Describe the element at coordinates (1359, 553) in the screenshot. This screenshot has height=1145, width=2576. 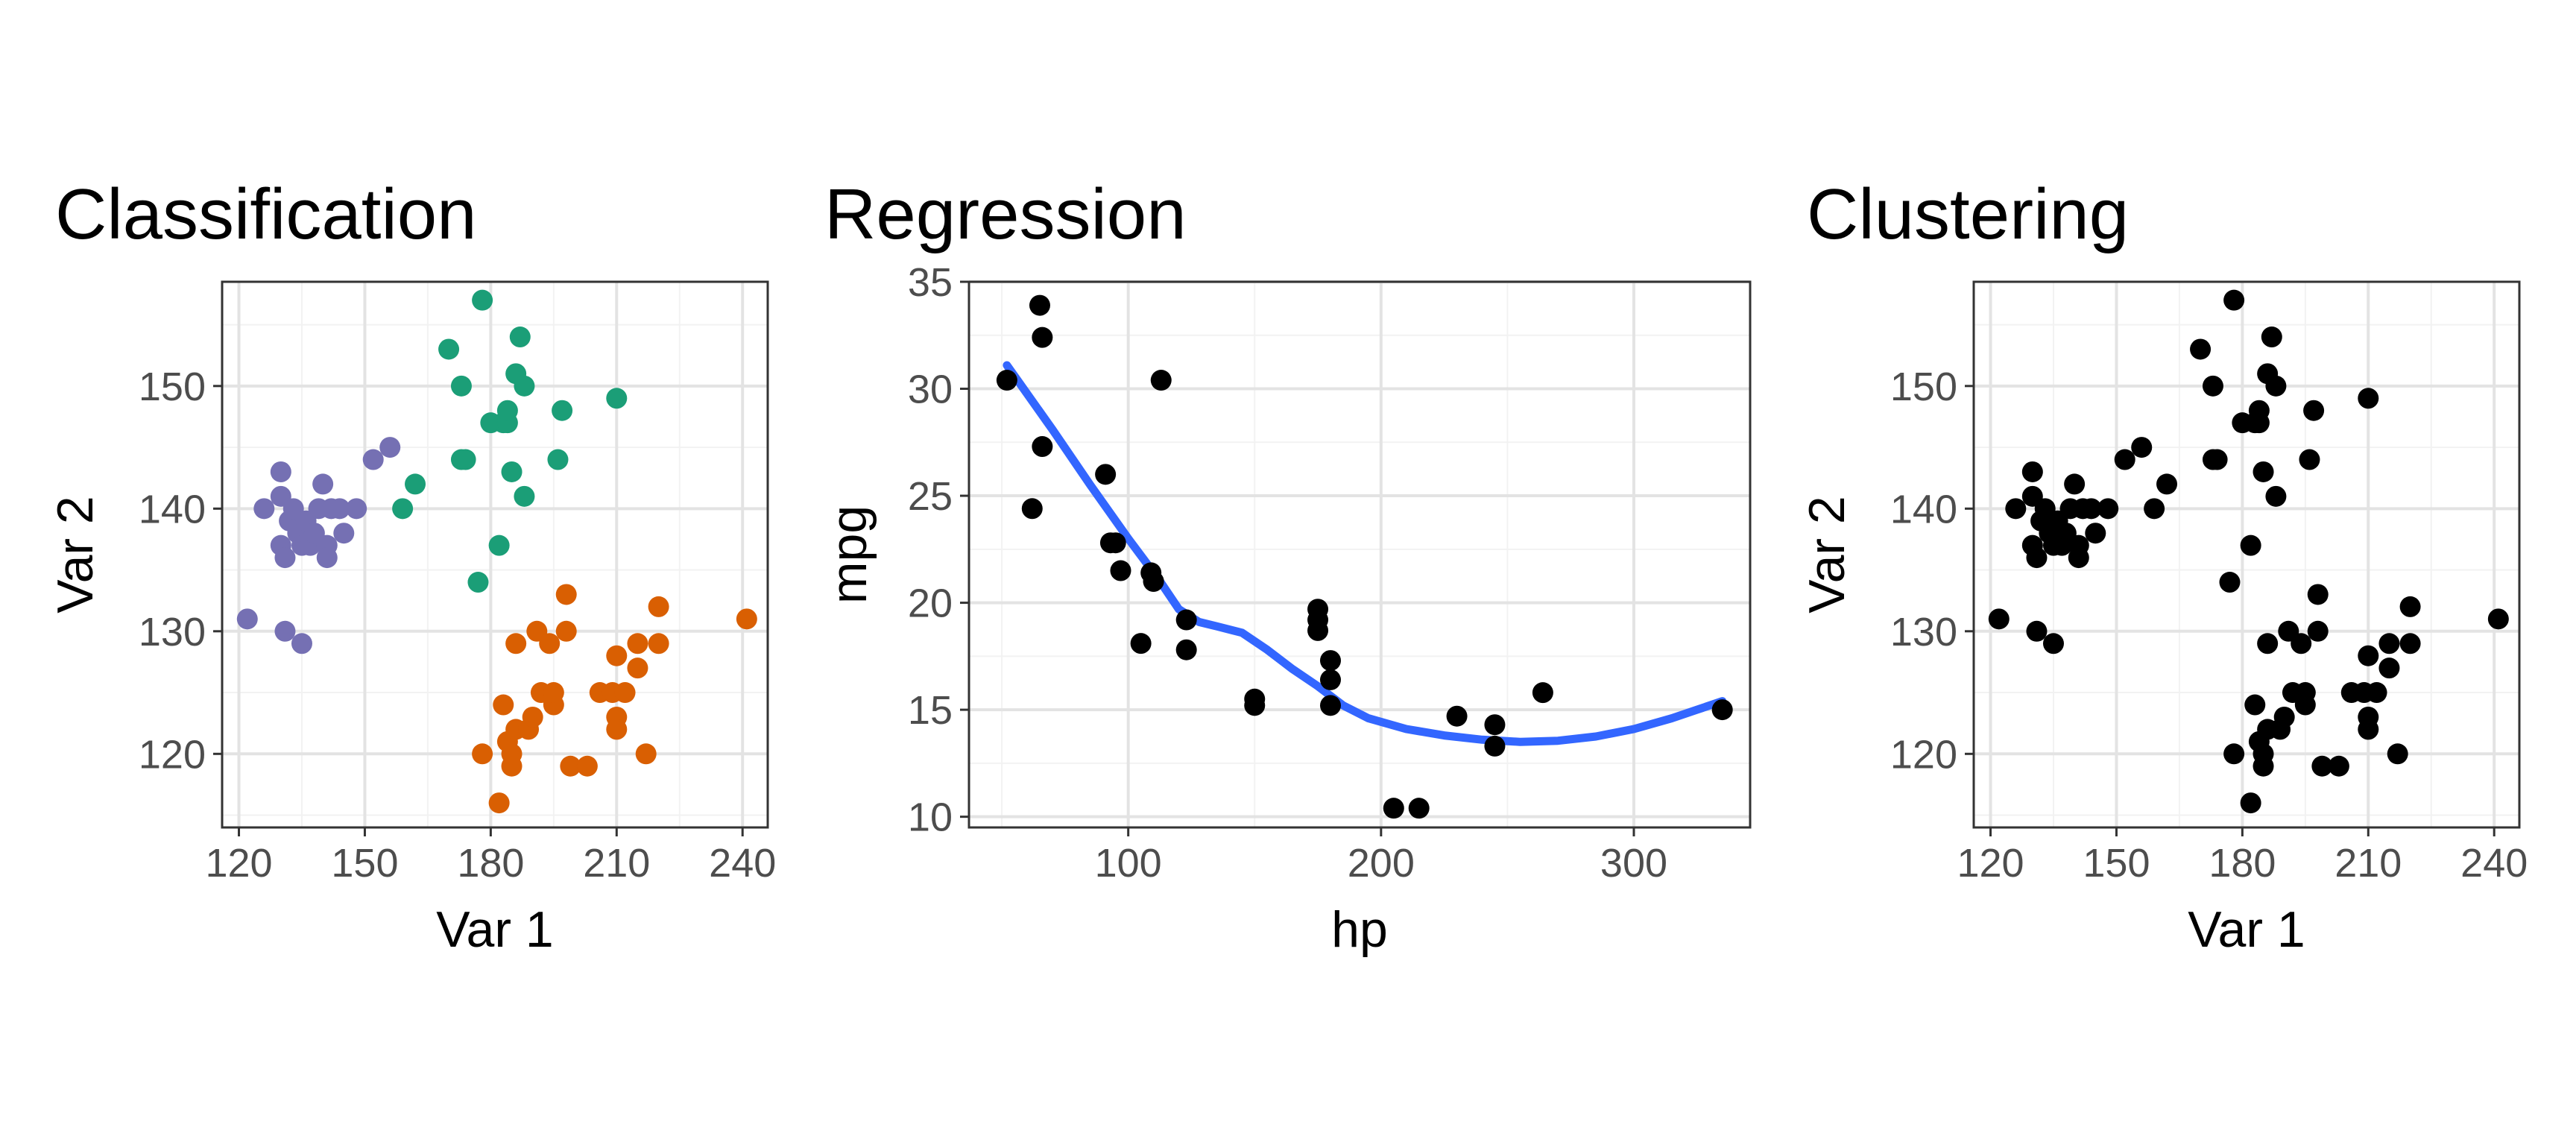
I see `regression-grid` at that location.